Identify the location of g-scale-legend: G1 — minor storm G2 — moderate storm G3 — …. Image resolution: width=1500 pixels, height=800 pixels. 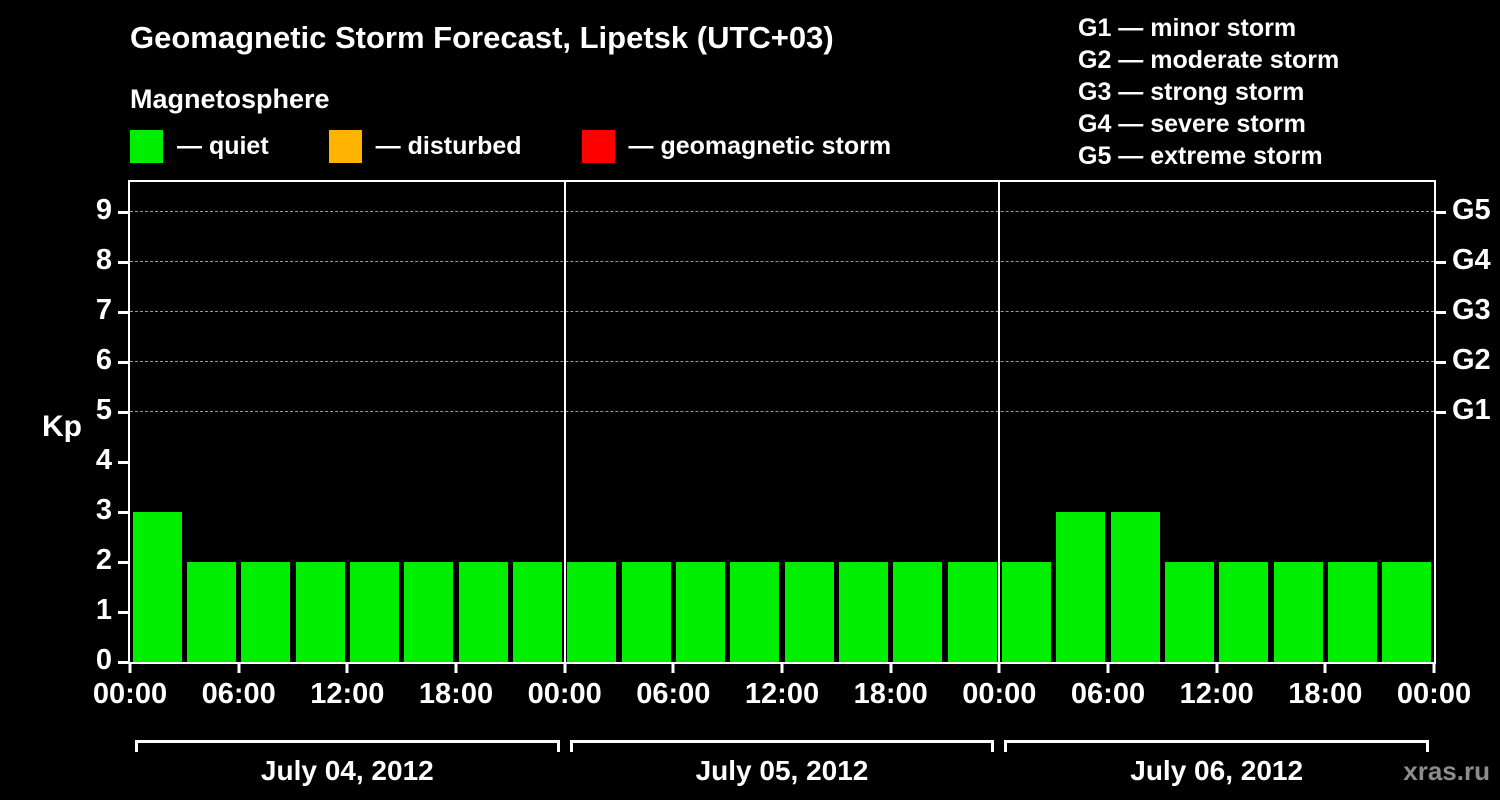
(1208, 92).